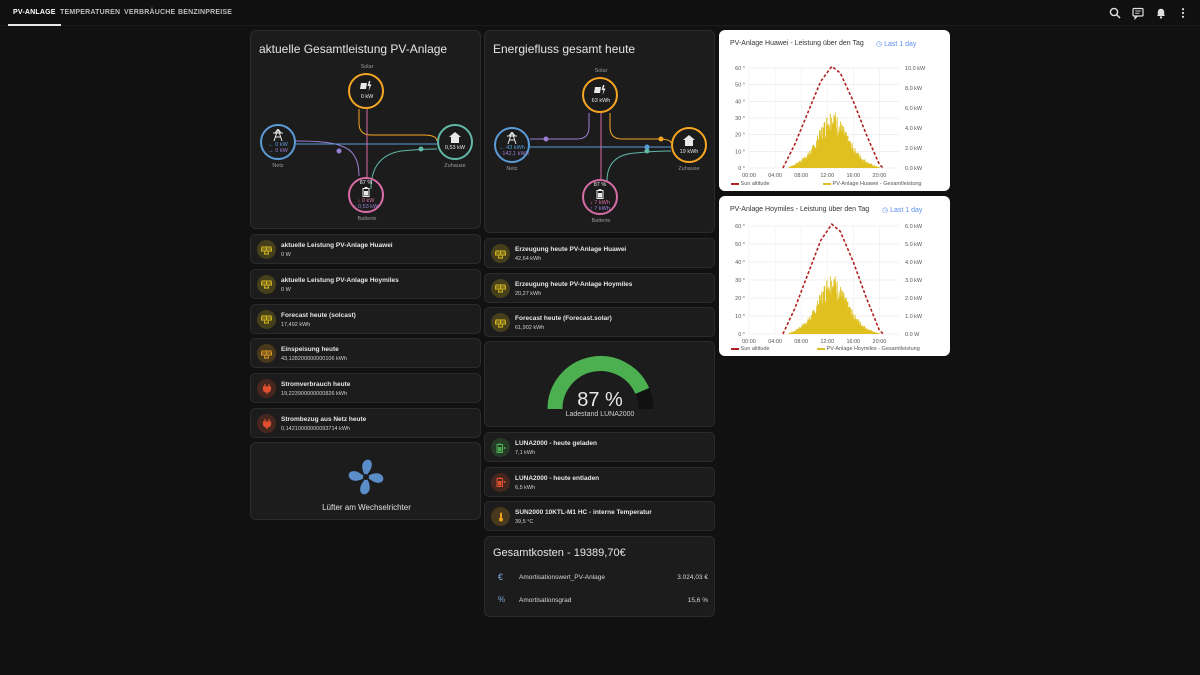 This screenshot has height=675, width=1200. I want to click on y-right-tick-label: 8.0 kW, so click(914, 89).